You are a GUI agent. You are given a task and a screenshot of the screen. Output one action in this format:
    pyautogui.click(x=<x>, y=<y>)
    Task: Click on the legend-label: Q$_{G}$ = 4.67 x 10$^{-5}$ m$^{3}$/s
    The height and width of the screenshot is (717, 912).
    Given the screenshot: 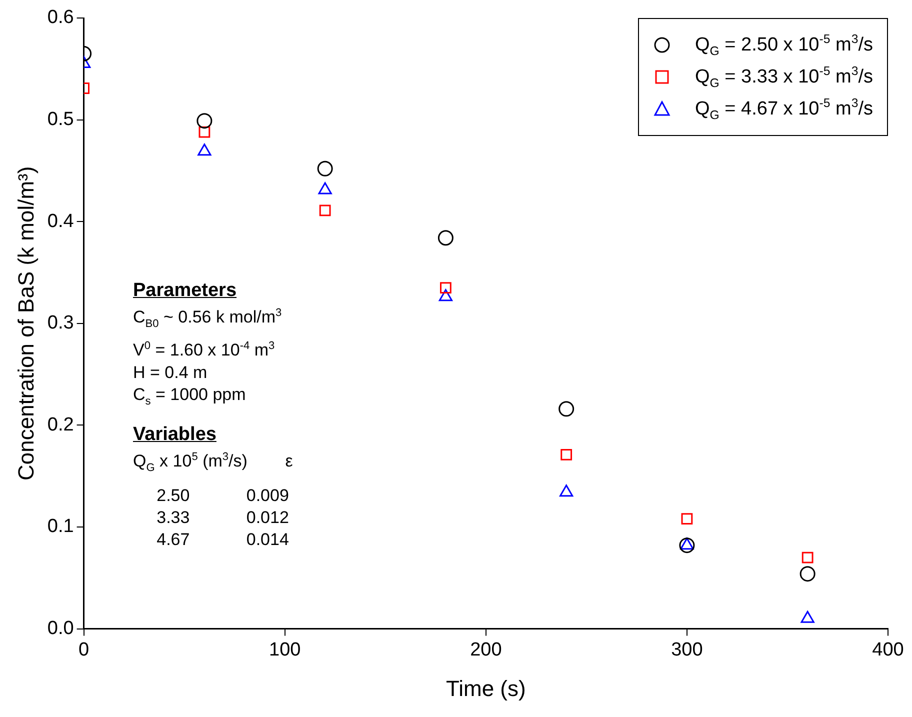 What is the action you would take?
    pyautogui.click(x=784, y=109)
    